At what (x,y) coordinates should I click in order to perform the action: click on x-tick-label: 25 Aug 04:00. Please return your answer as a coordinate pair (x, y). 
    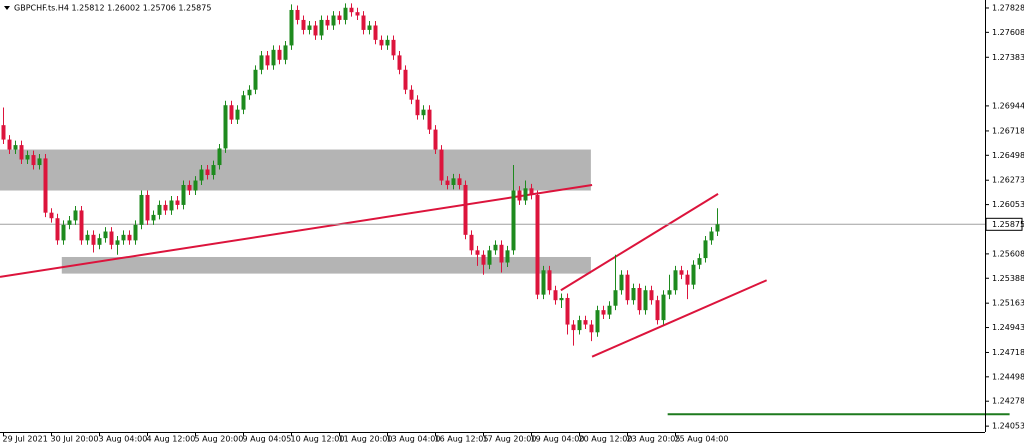
    Looking at the image, I should click on (702, 439).